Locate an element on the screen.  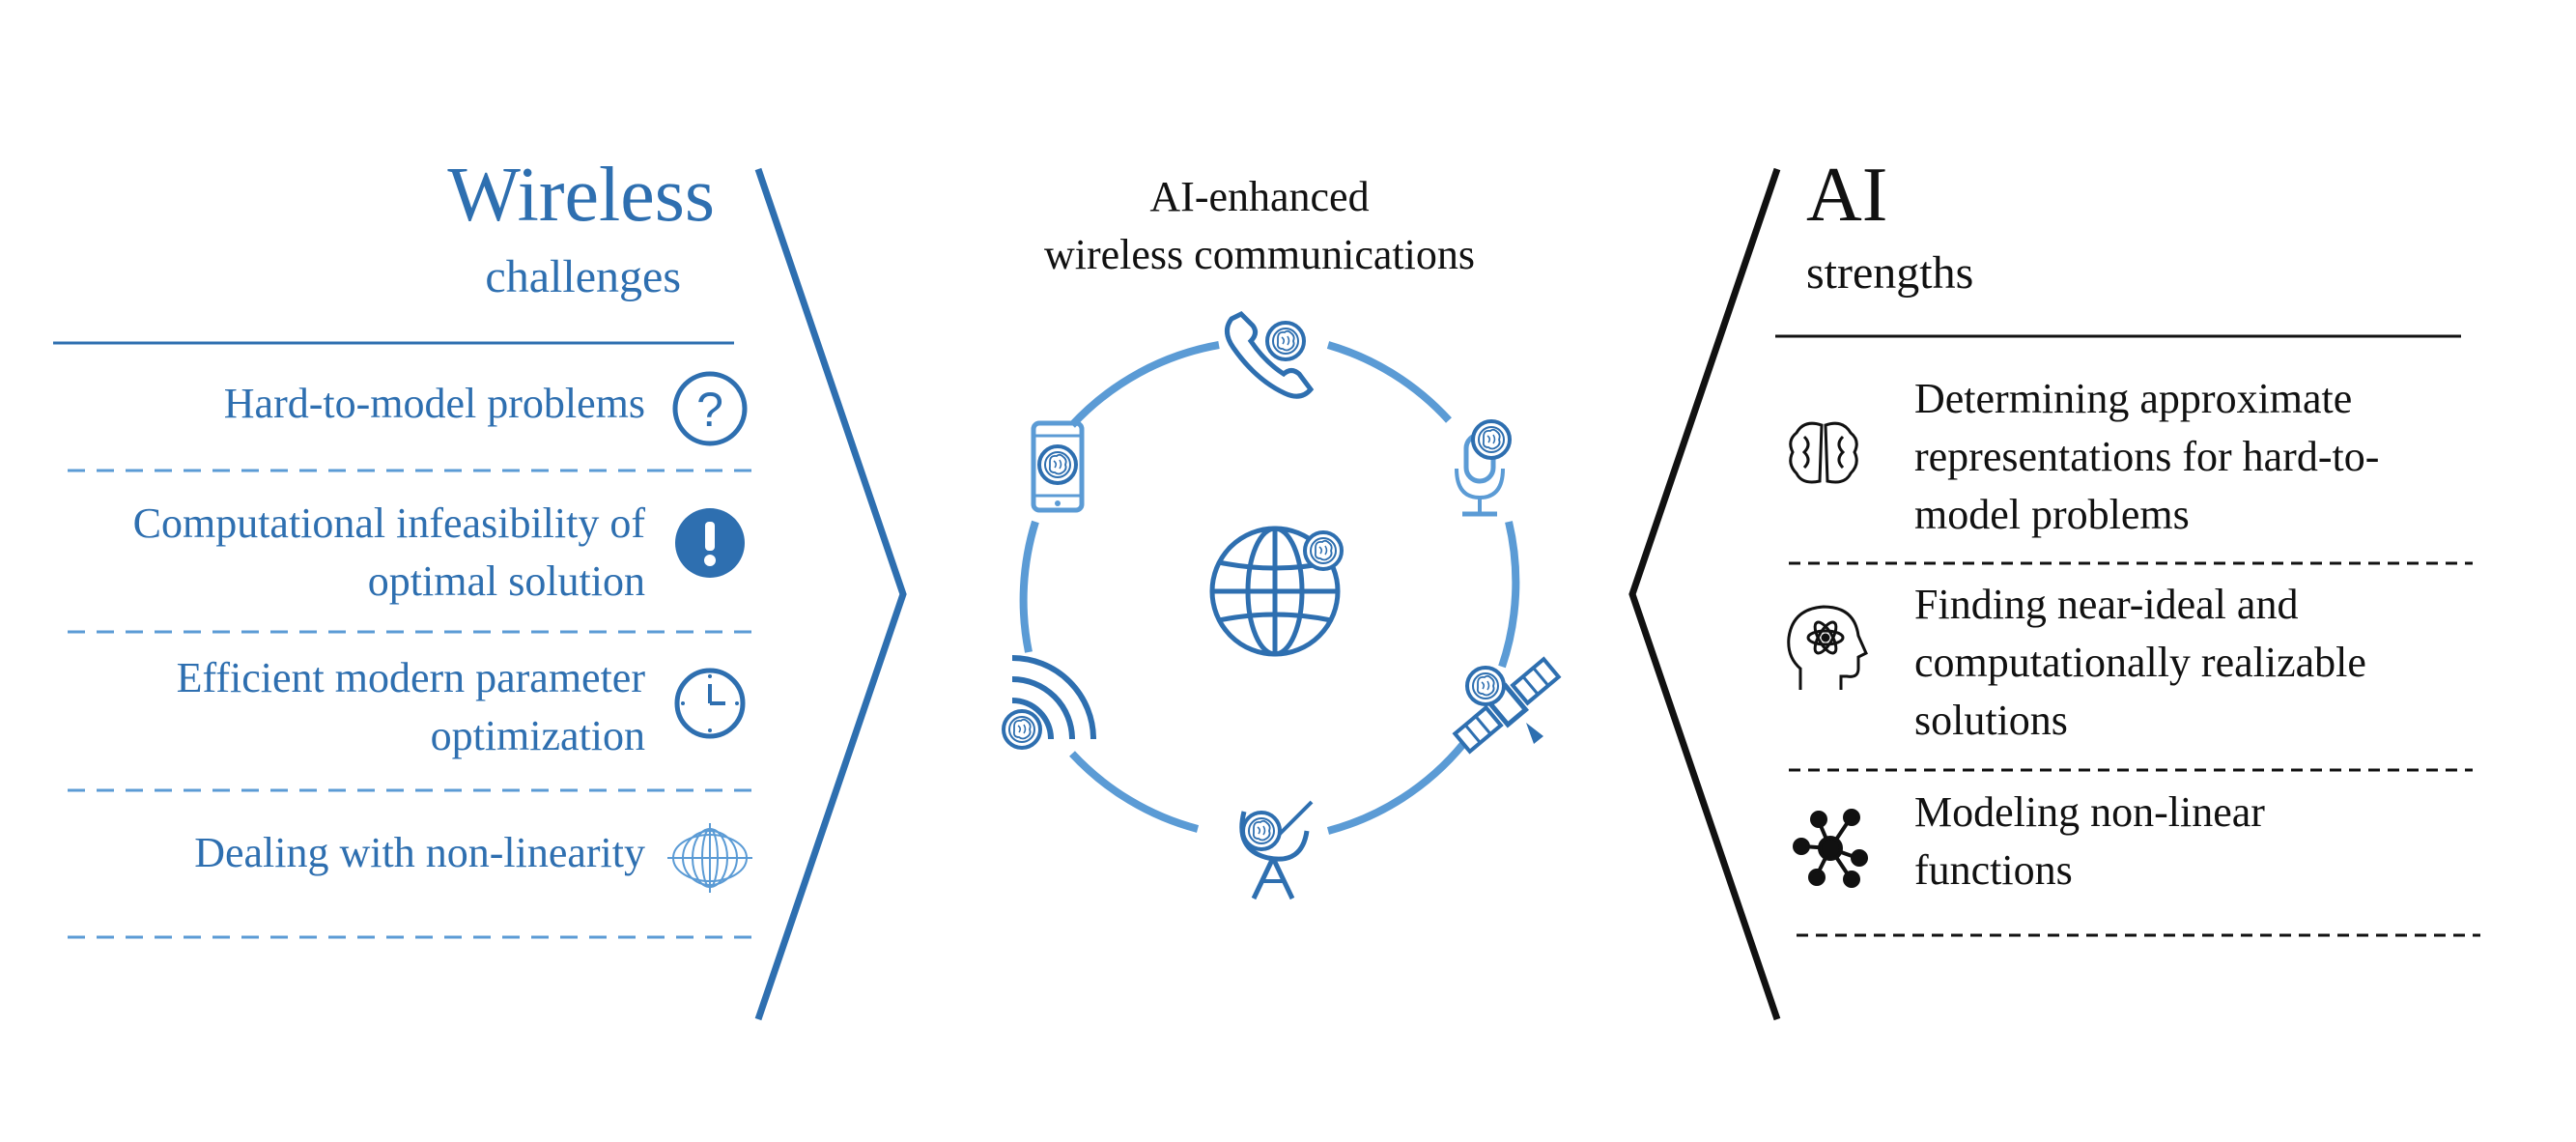
network-nodes-icon is located at coordinates (1830, 848).